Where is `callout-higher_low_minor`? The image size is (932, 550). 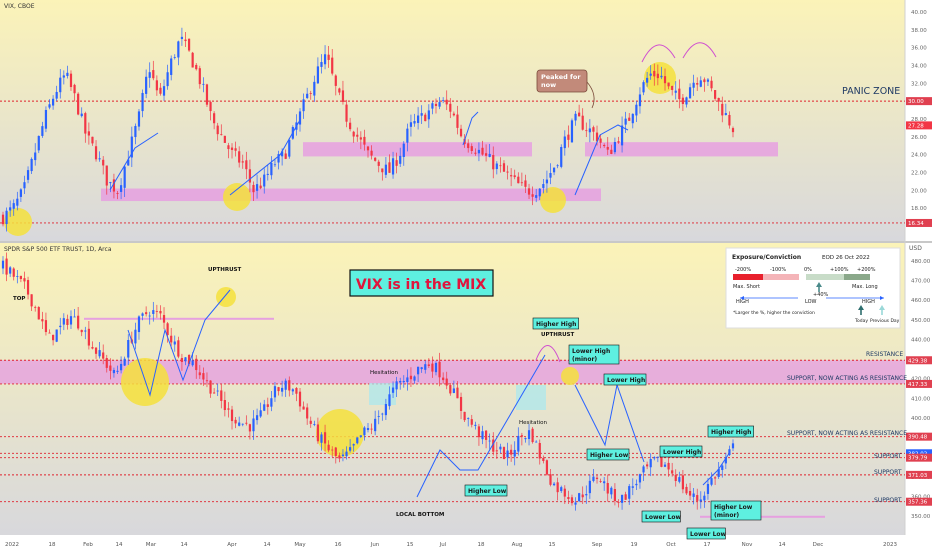
callout-higher_low_minor is located at coordinates (736, 510).